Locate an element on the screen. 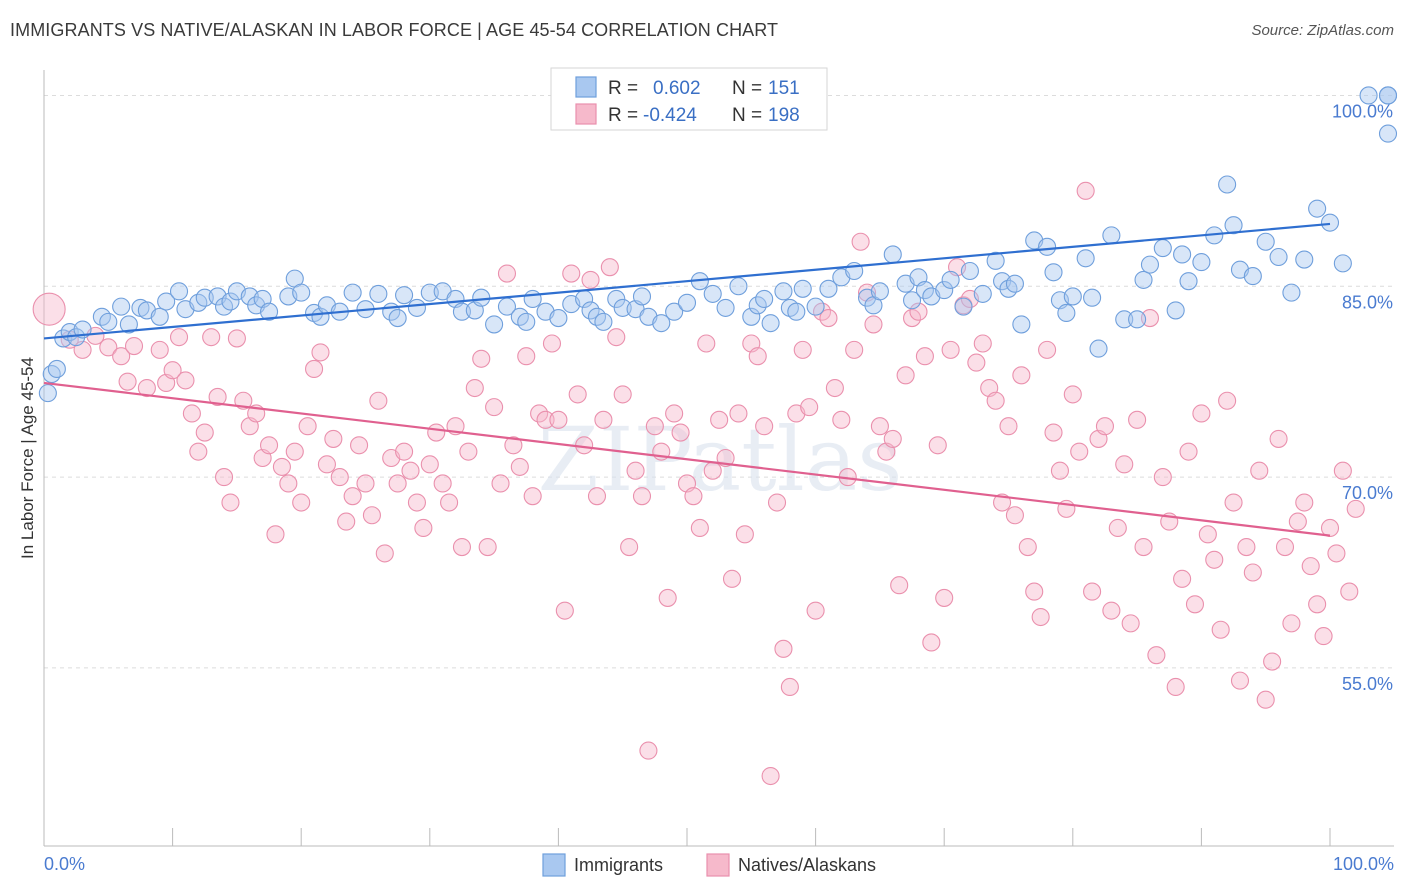 This screenshot has height=892, width=1406. bottom-legend-label-natives: Natives/Alaskans is located at coordinates (807, 865).